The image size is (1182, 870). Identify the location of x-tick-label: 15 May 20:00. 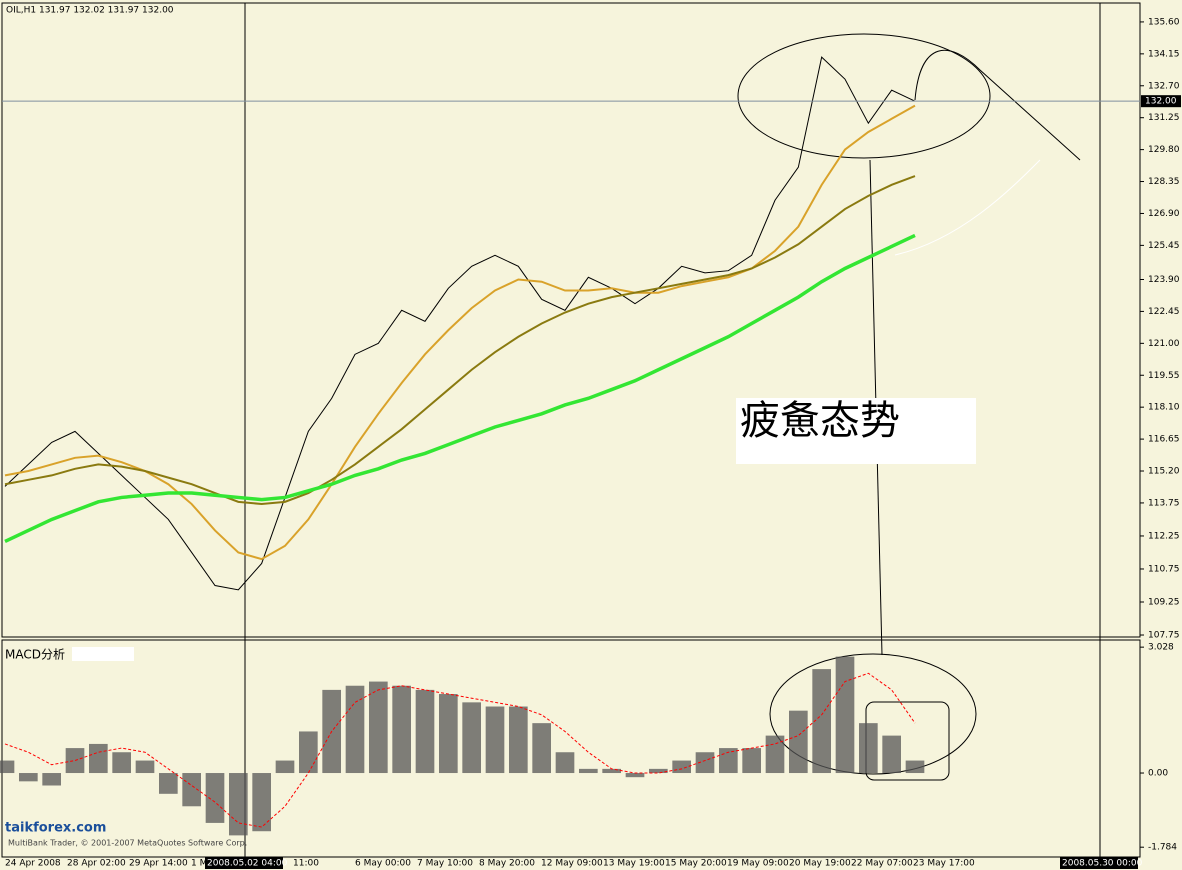
(696, 864).